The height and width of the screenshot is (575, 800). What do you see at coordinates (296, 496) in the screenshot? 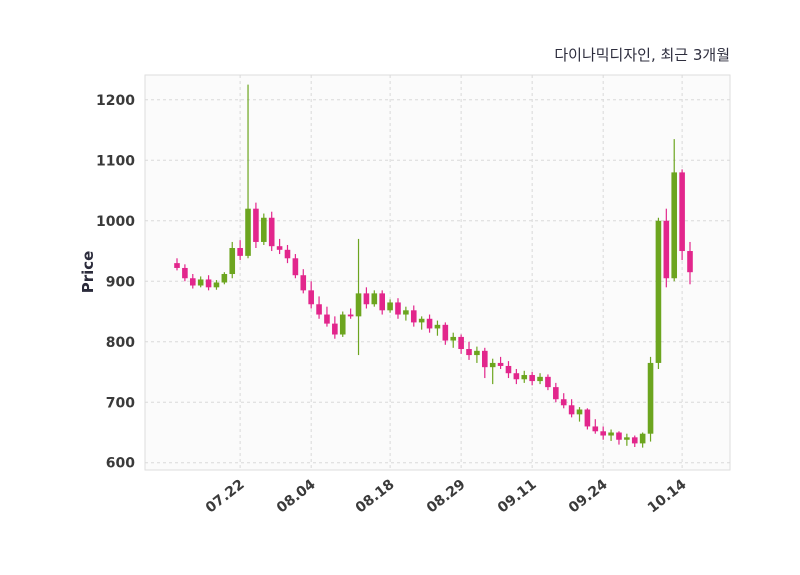
I see `x-tick-label: 08.04` at bounding box center [296, 496].